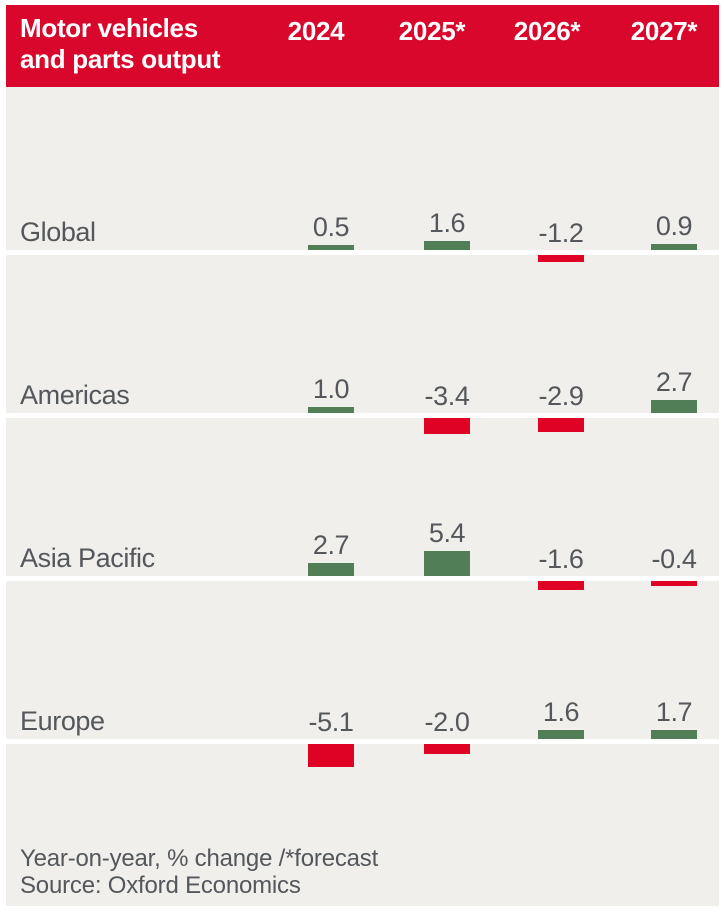 The height and width of the screenshot is (912, 724). Describe the element at coordinates (160, 885) in the screenshot. I see `chart-source: Source: Oxford Economics` at that location.